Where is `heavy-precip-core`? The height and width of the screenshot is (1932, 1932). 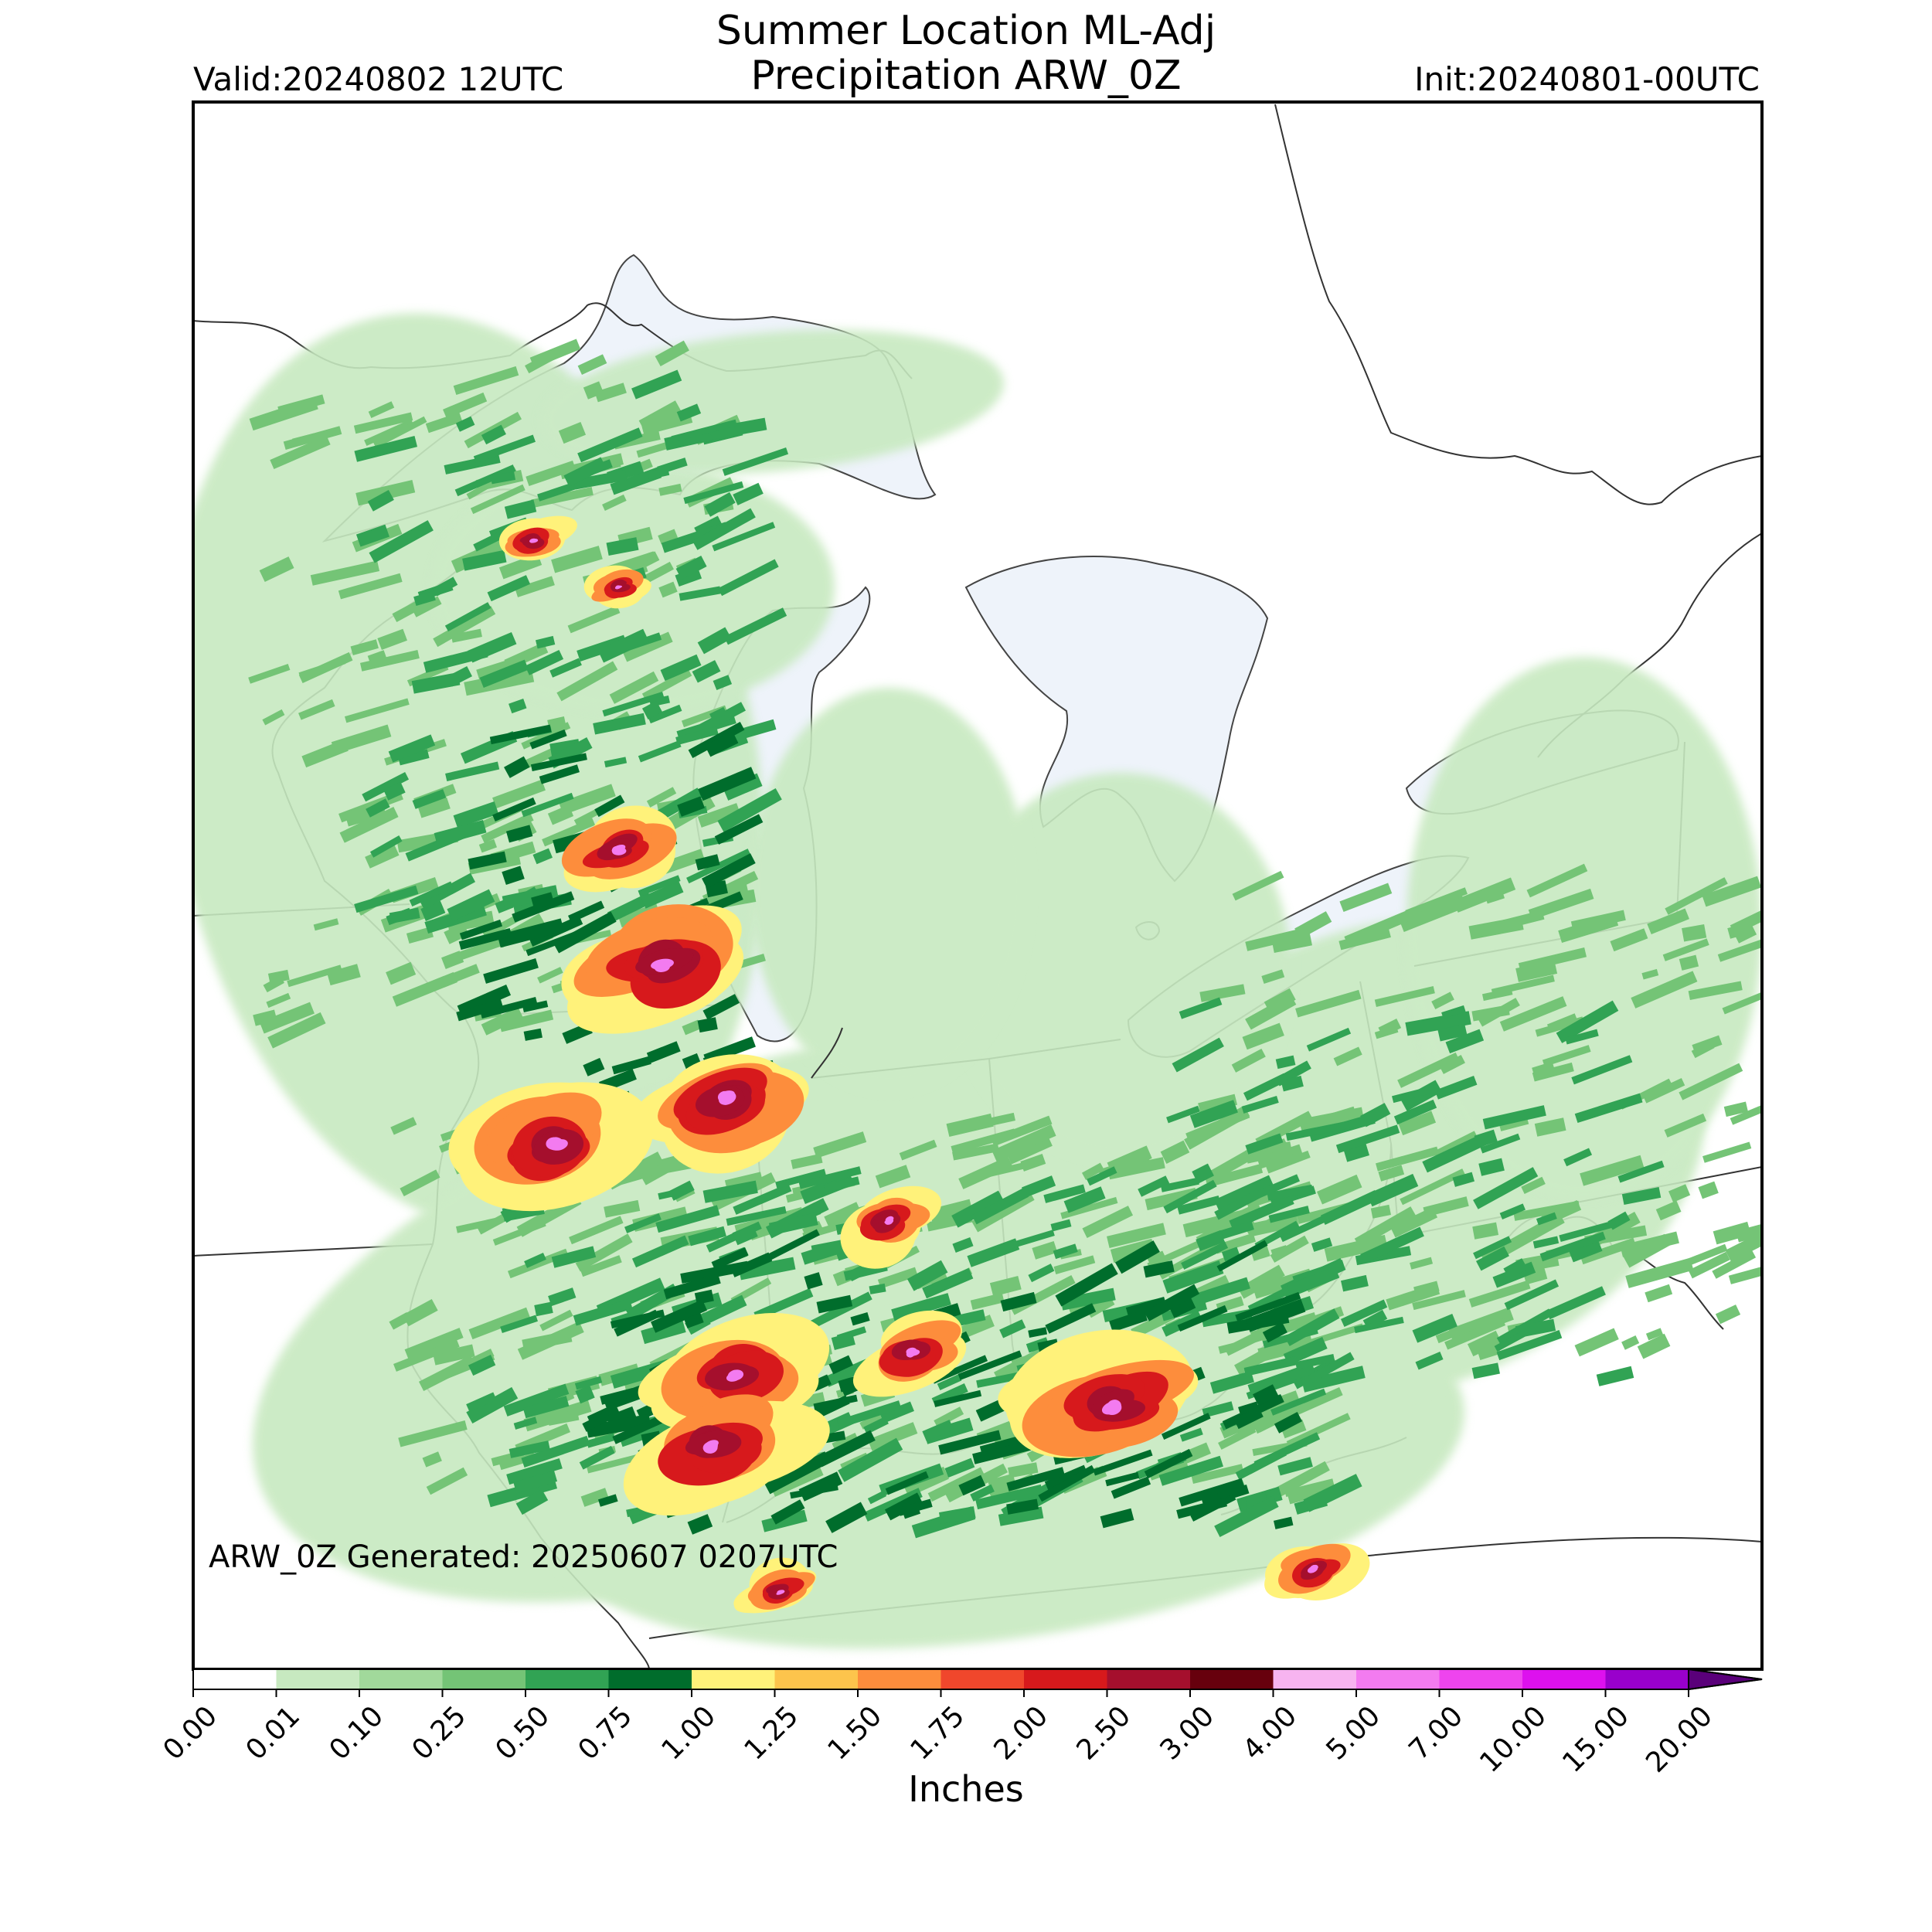
heavy-precip-core is located at coordinates (559, 1145).